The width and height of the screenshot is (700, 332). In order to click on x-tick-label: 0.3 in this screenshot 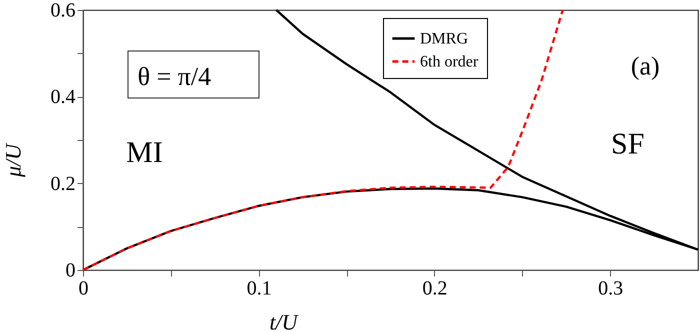, I will do `click(611, 289)`.